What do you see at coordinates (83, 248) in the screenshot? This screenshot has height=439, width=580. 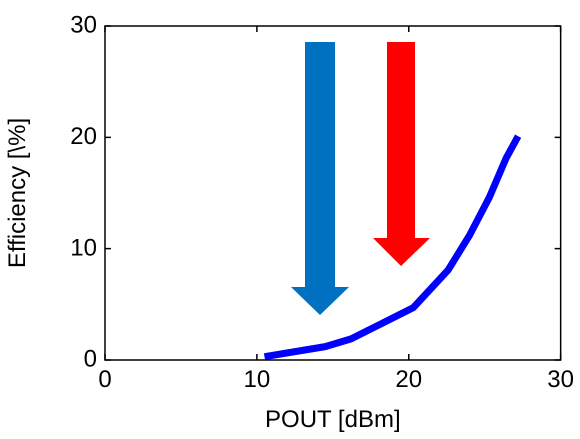 I see `y-tick-label: 10` at bounding box center [83, 248].